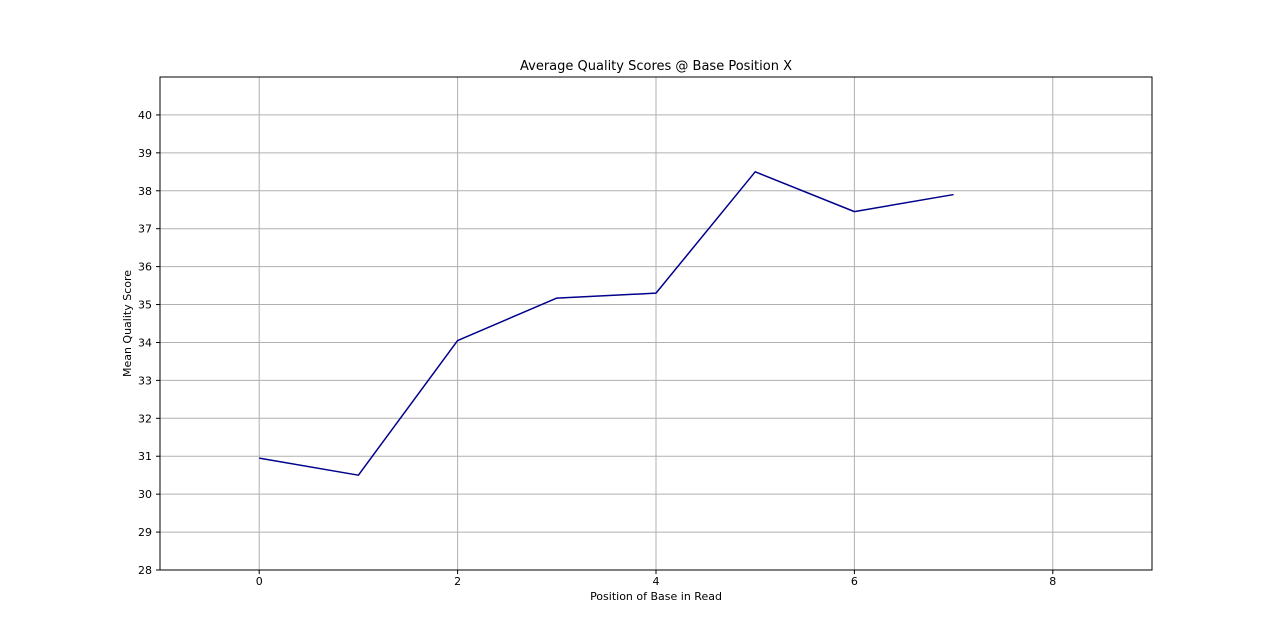 The height and width of the screenshot is (640, 1280). I want to click on y-tick-label: 36, so click(145, 267).